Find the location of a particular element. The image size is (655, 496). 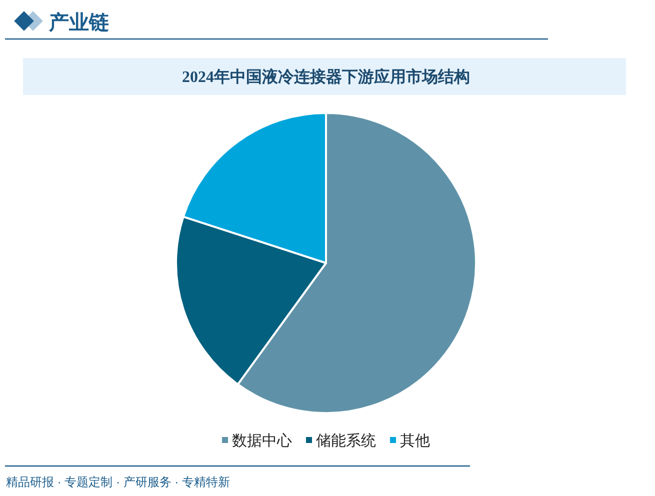

annotation: 精品研报 · 专题定制 · 产研服务 · 专精特新 is located at coordinates (118, 482).